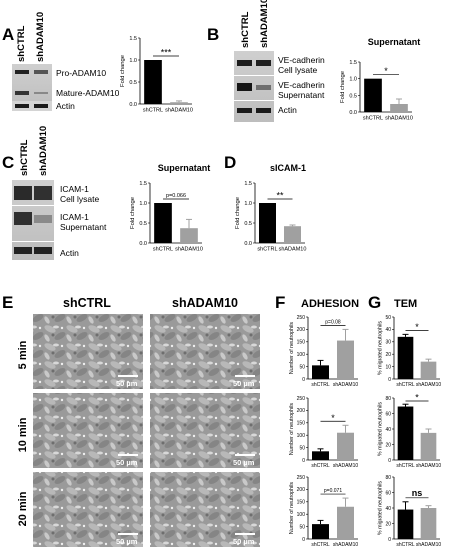 The image size is (455, 550). Describe the element at coordinates (381, 508) in the screenshot. I see `chart-g3-ylabel: % migrated neutrophils` at that location.